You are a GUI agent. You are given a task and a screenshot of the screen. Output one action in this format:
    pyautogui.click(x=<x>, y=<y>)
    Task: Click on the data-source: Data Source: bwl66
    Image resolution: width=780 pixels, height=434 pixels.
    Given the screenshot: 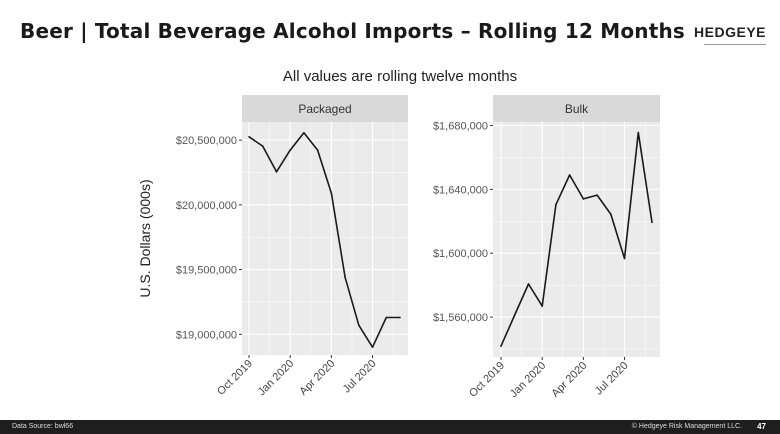 What is the action you would take?
    pyautogui.click(x=43, y=426)
    